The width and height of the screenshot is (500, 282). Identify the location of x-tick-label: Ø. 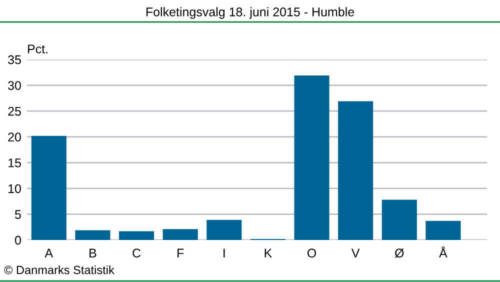
(399, 253).